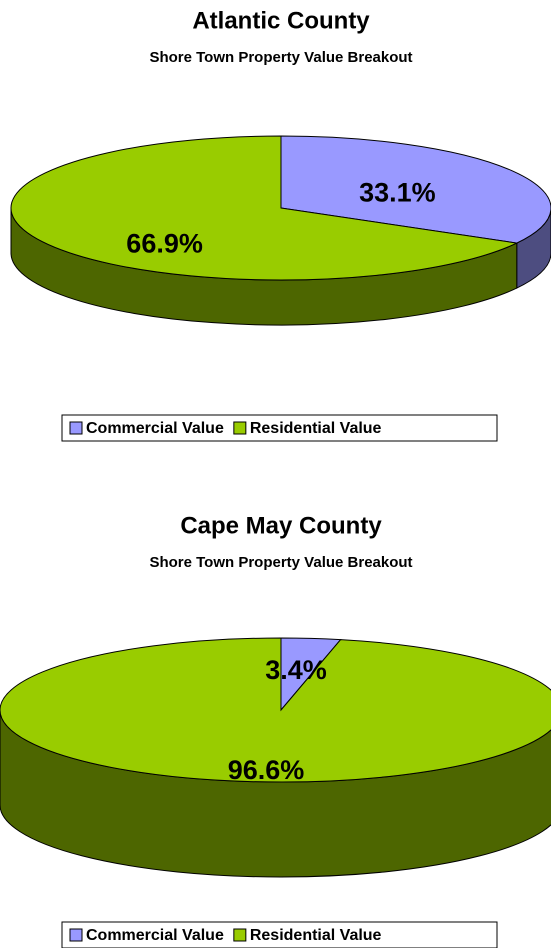 This screenshot has height=948, width=551. Describe the element at coordinates (397, 193) in the screenshot. I see `data-label: 33.1%` at that location.